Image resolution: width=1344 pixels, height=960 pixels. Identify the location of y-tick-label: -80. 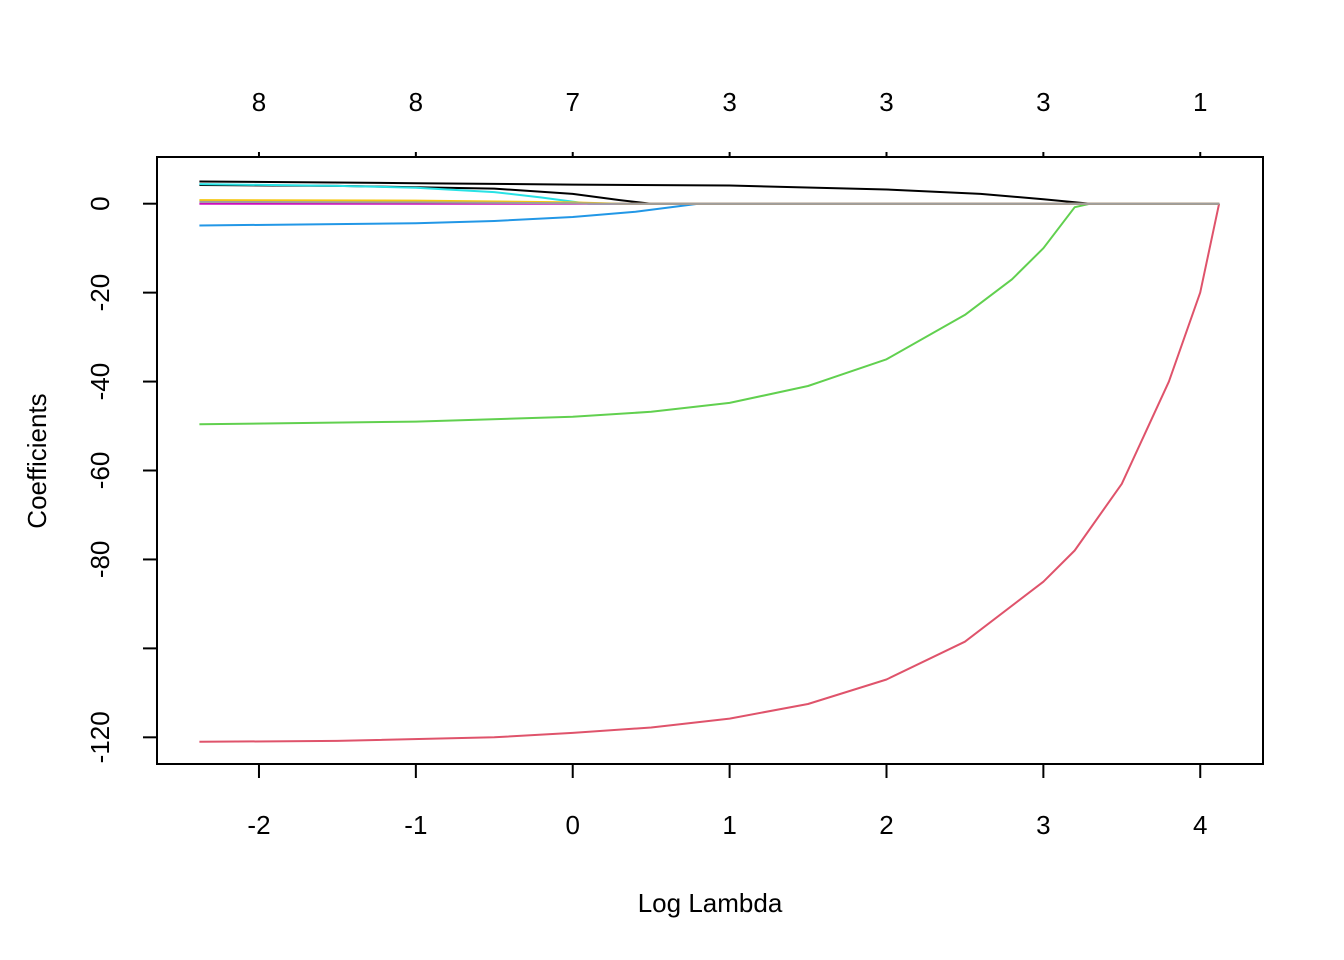
(100, 560).